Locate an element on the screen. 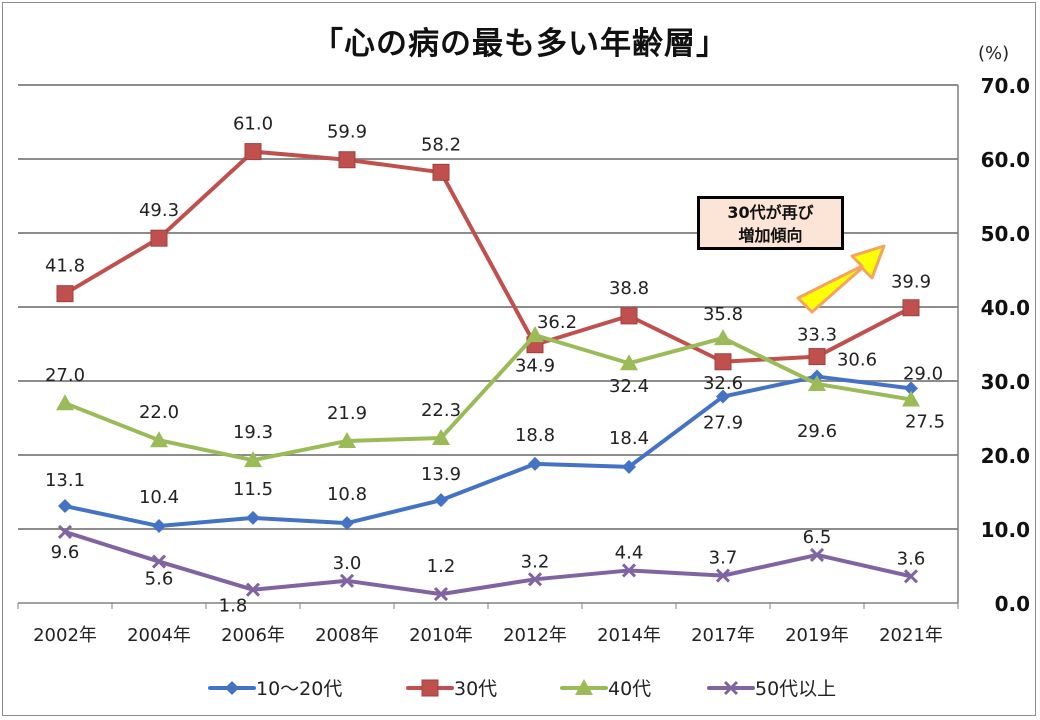 This screenshot has width=1040, height=720. x-tick-label: 2019年 is located at coordinates (817, 635).